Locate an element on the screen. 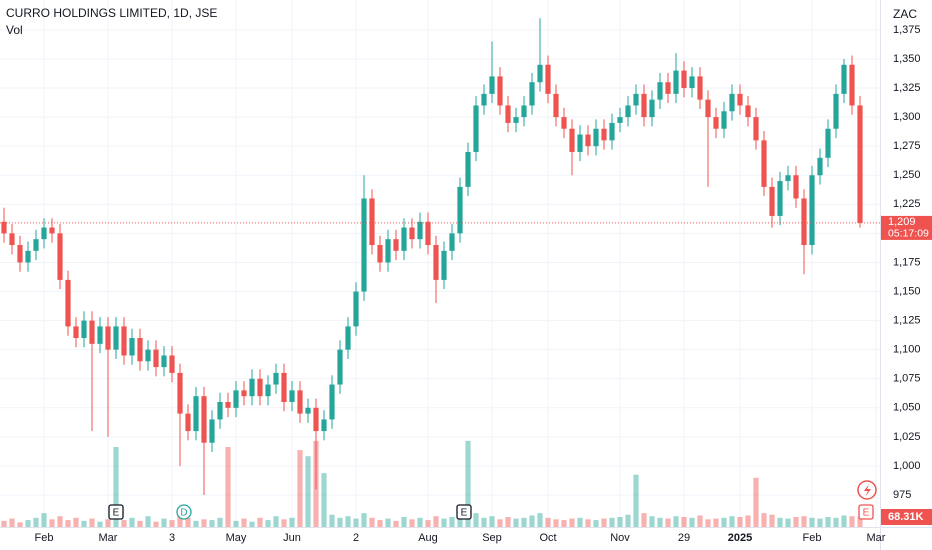 The height and width of the screenshot is (550, 932). volume-last-label: 68.31K is located at coordinates (906, 517).